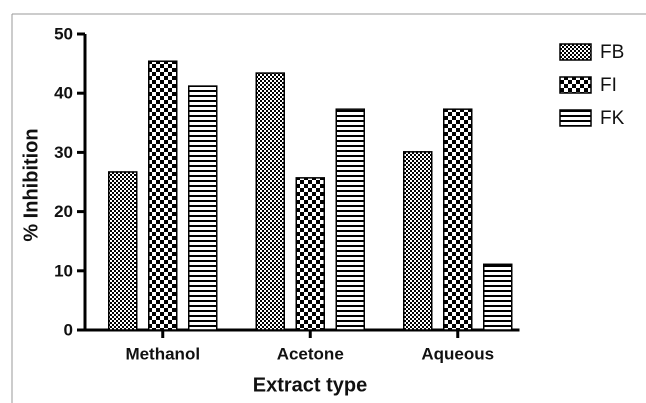 The width and height of the screenshot is (646, 403). Describe the element at coordinates (31, 184) in the screenshot. I see `y-axis-title: % Inhibition` at that location.